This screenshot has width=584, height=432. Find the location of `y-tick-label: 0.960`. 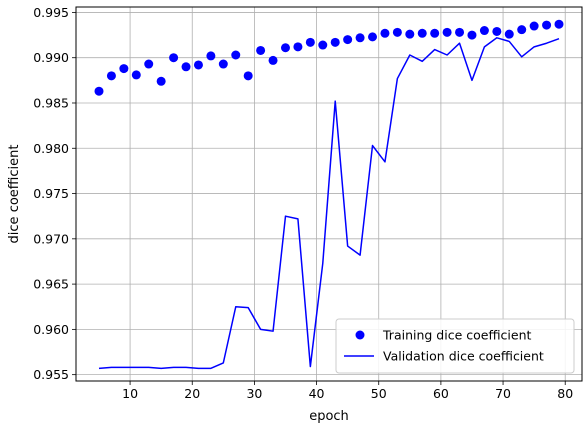

y-tick-label: 0.960 is located at coordinates (51, 329).